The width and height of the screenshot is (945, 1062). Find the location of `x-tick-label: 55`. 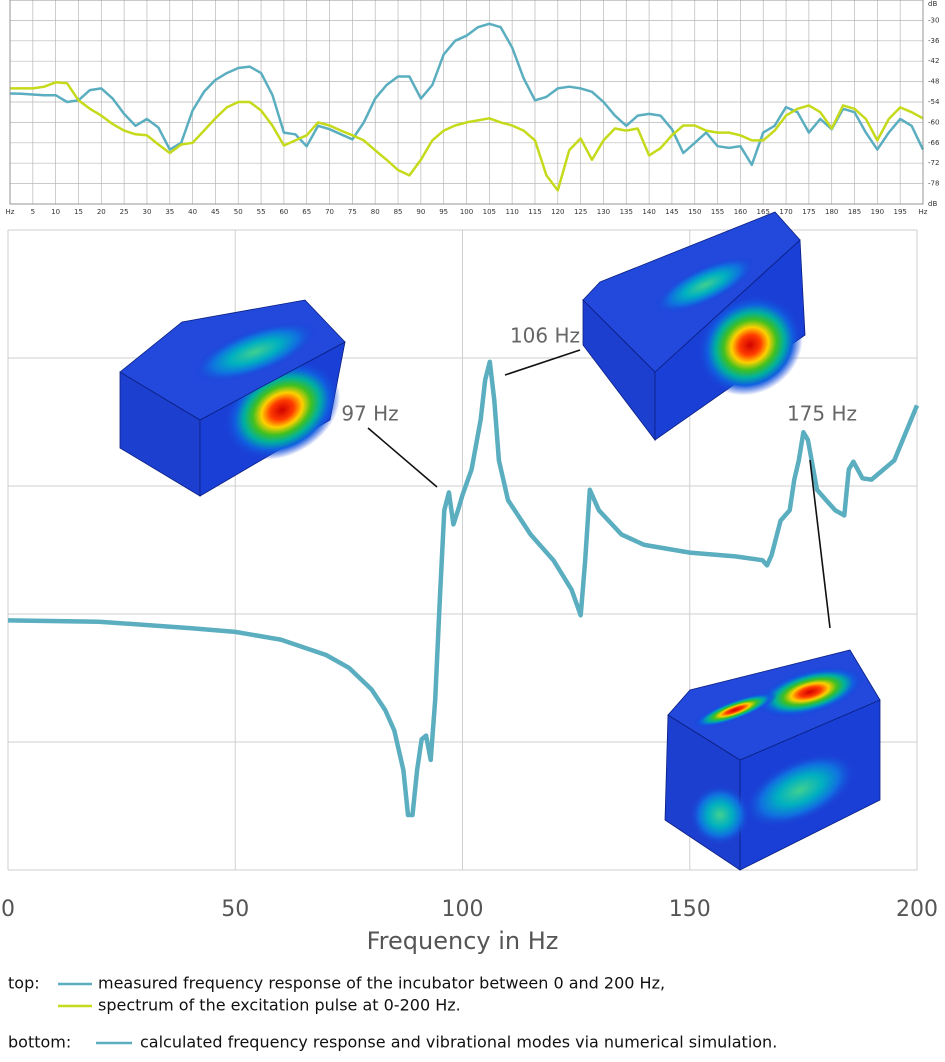

x-tick-label: 55 is located at coordinates (261, 212).